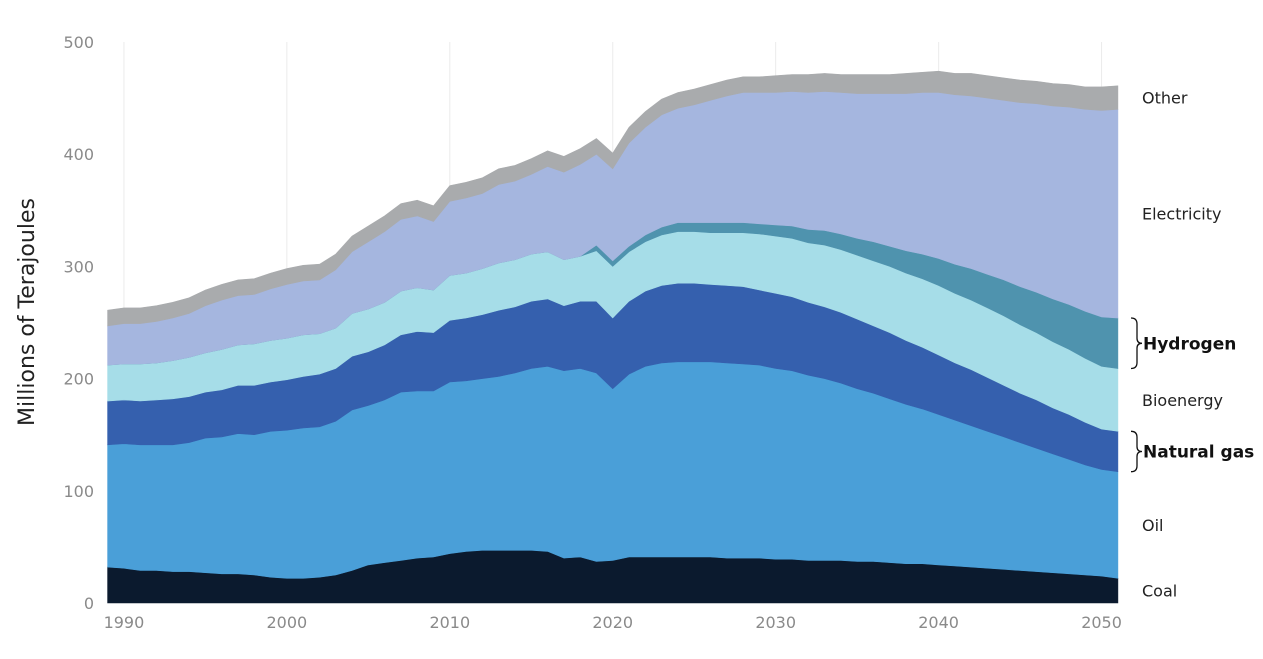 This screenshot has height=659, width=1263. I want to click on y-axis-label: Millions of Terajoules, so click(27, 312).